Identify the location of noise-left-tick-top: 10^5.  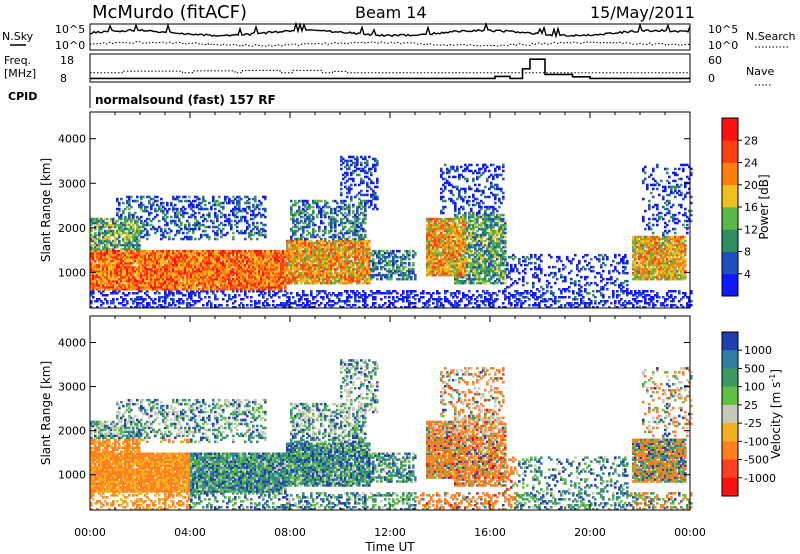
(70, 29).